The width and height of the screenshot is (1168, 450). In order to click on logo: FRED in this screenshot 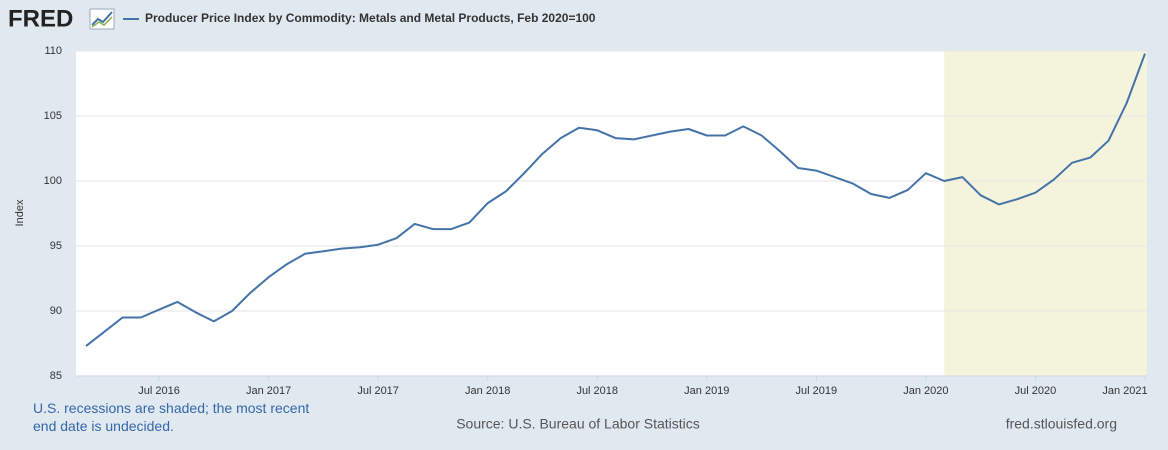, I will do `click(40, 18)`.